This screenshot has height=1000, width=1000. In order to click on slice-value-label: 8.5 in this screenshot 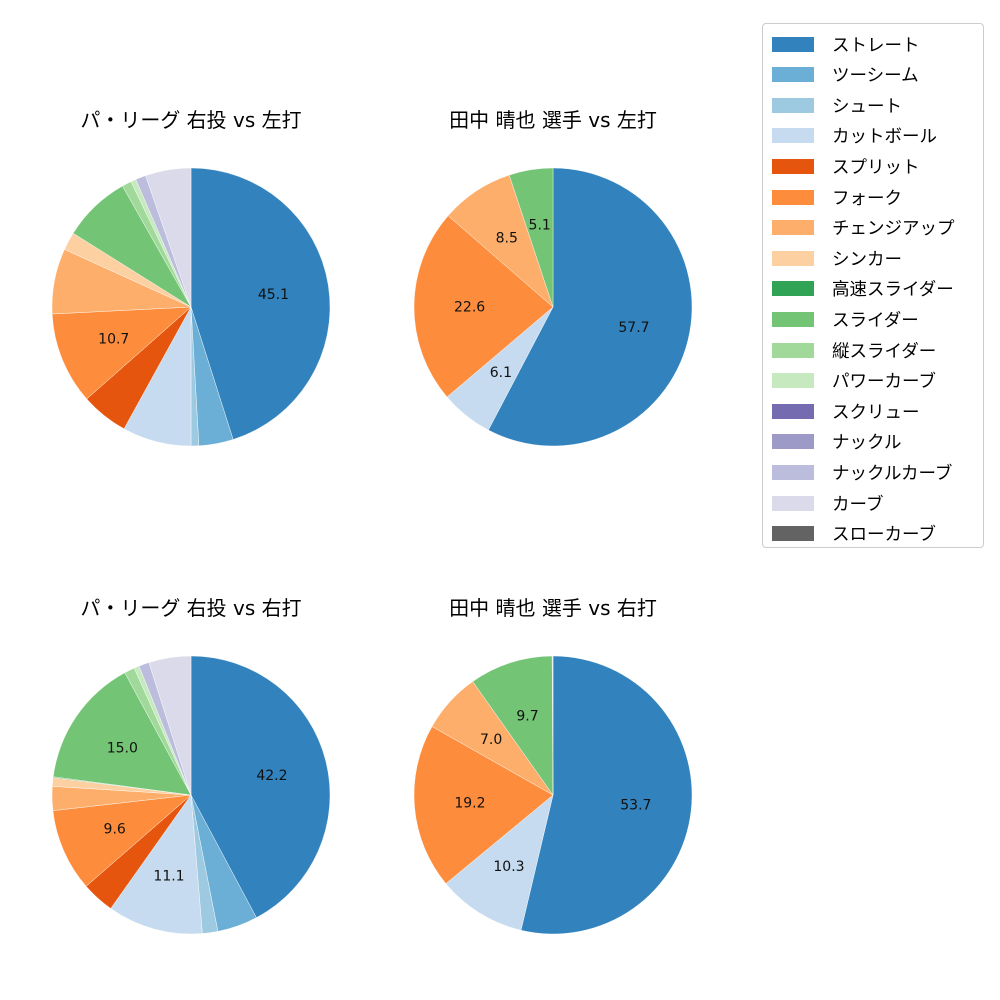, I will do `click(507, 239)`.